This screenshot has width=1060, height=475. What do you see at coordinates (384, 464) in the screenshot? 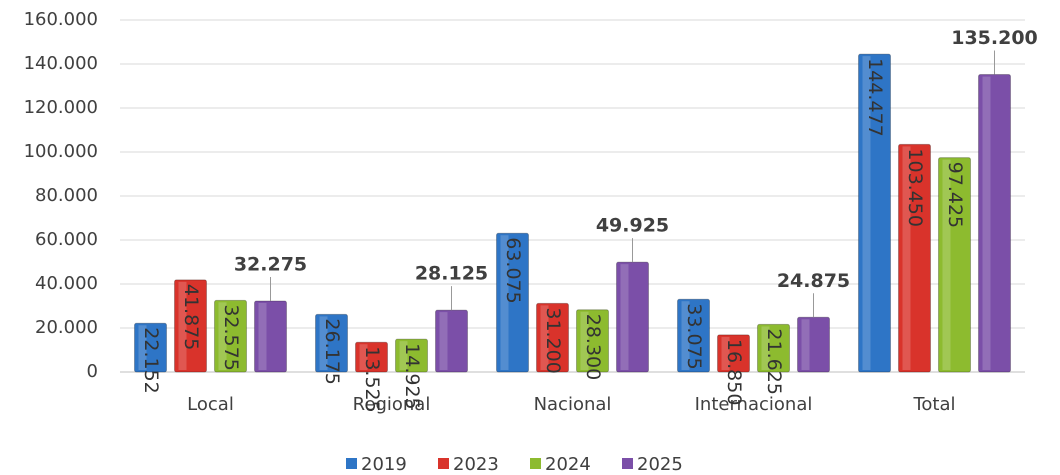
I see `legend-label: 2019` at bounding box center [384, 464].